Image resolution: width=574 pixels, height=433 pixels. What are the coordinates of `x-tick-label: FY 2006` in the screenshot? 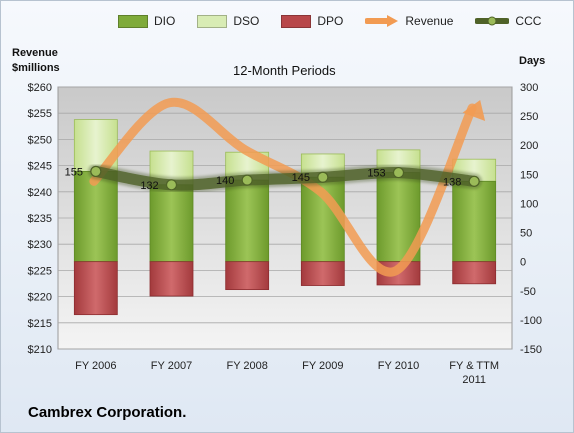 It's located at (95, 366).